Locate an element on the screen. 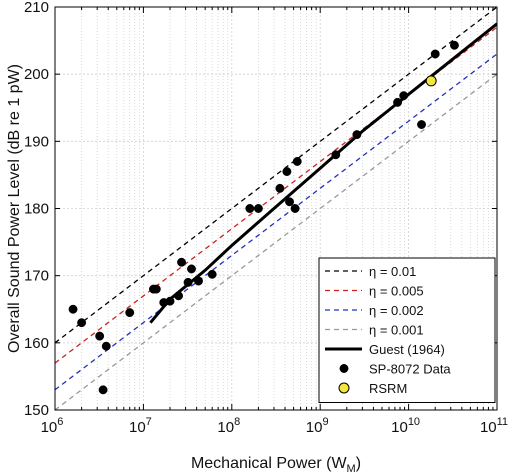  legend-label: SP-8072 Data is located at coordinates (410, 369).